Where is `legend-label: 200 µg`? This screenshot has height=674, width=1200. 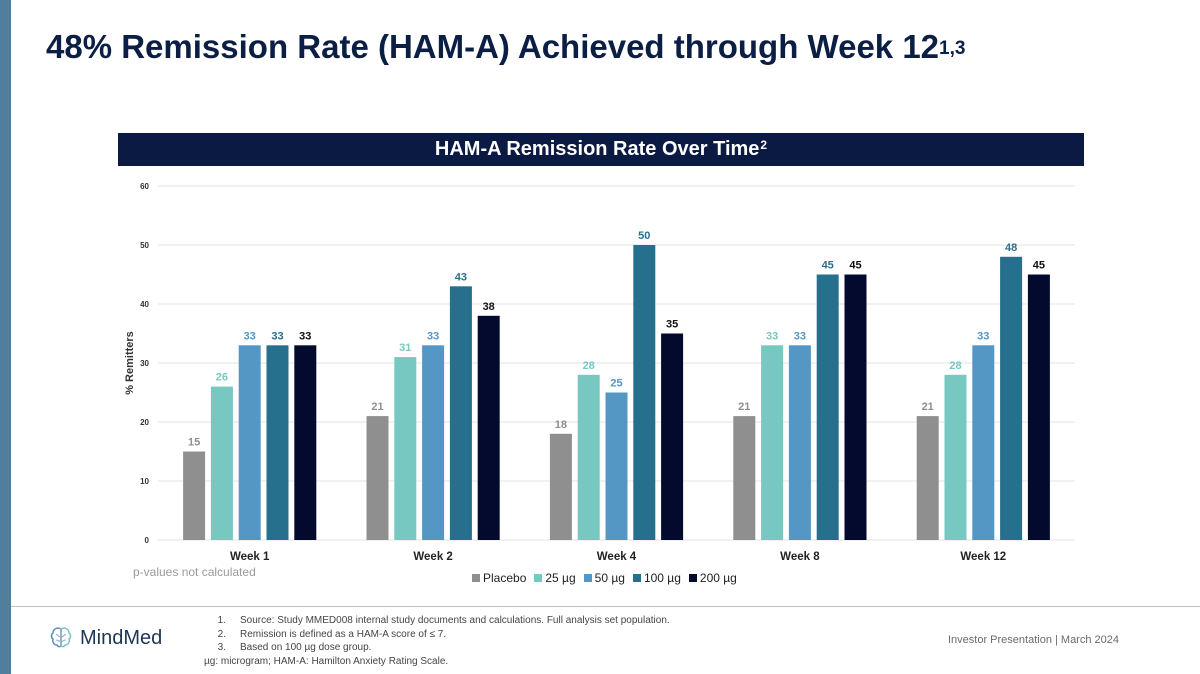 legend-label: 200 µg is located at coordinates (718, 578).